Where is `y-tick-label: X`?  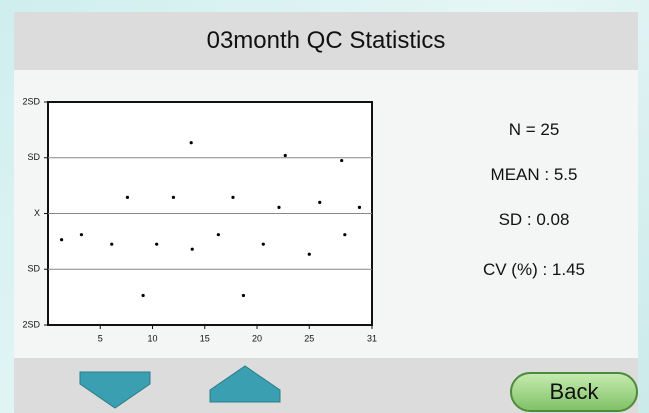 y-tick-label: X is located at coordinates (37, 213).